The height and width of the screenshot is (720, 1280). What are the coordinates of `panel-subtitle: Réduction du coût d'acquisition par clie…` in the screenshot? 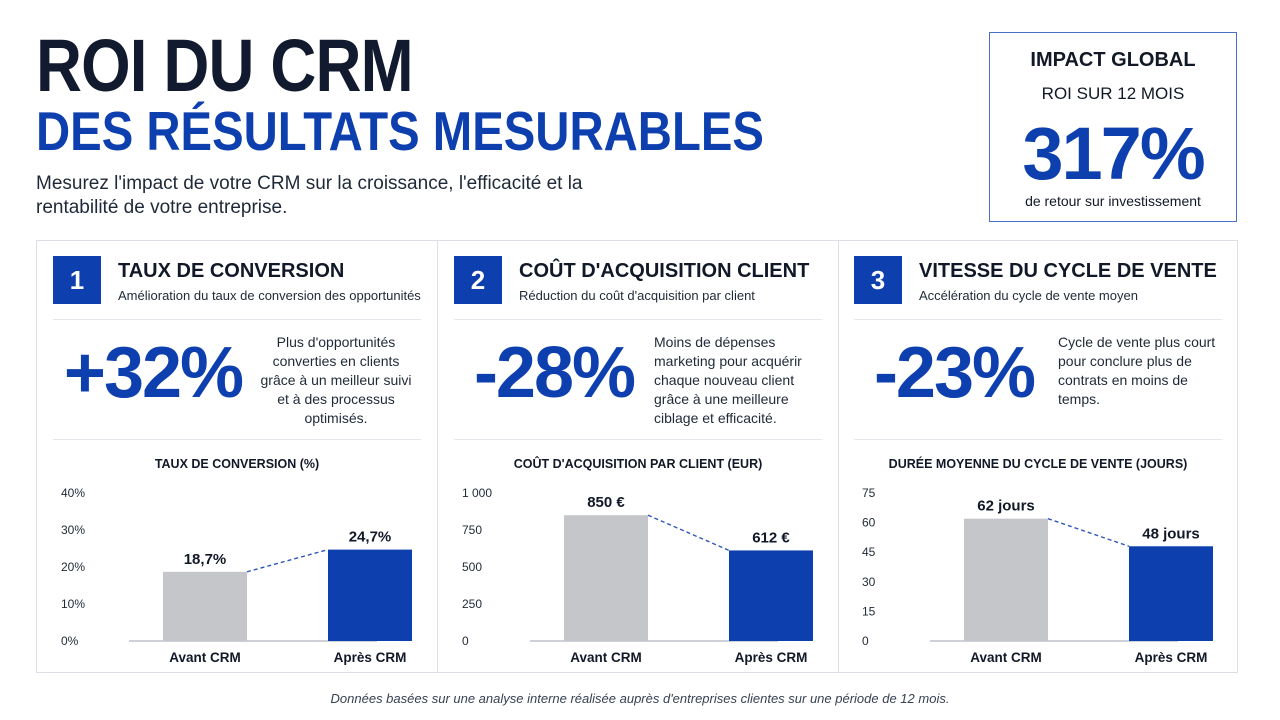 It's located at (637, 295).